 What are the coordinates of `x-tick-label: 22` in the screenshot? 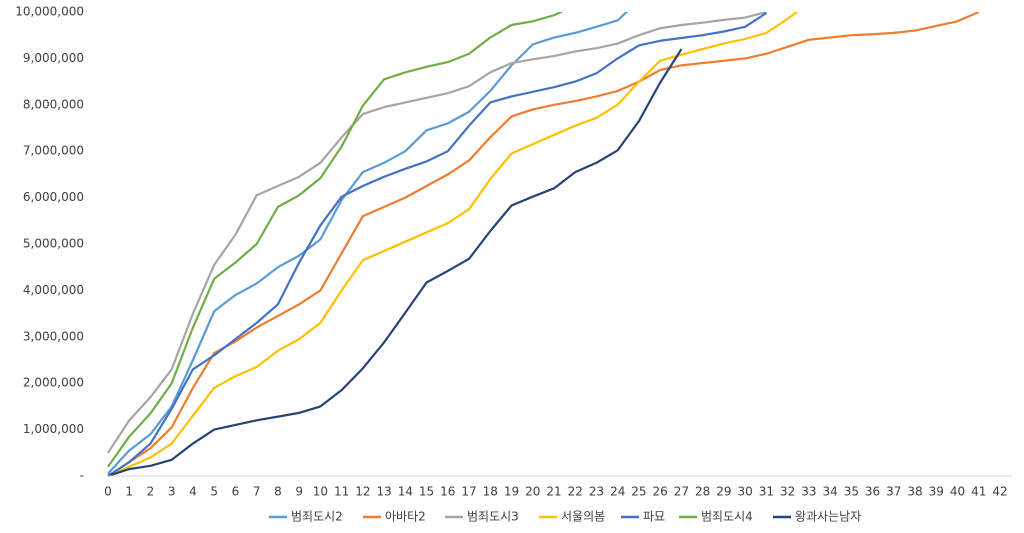 It's located at (575, 492).